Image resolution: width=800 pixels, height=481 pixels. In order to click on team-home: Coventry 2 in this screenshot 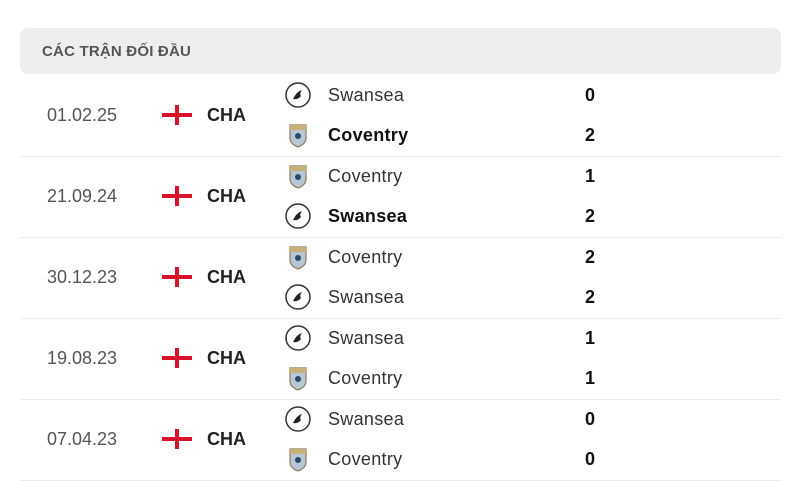, I will do `click(450, 257)`.